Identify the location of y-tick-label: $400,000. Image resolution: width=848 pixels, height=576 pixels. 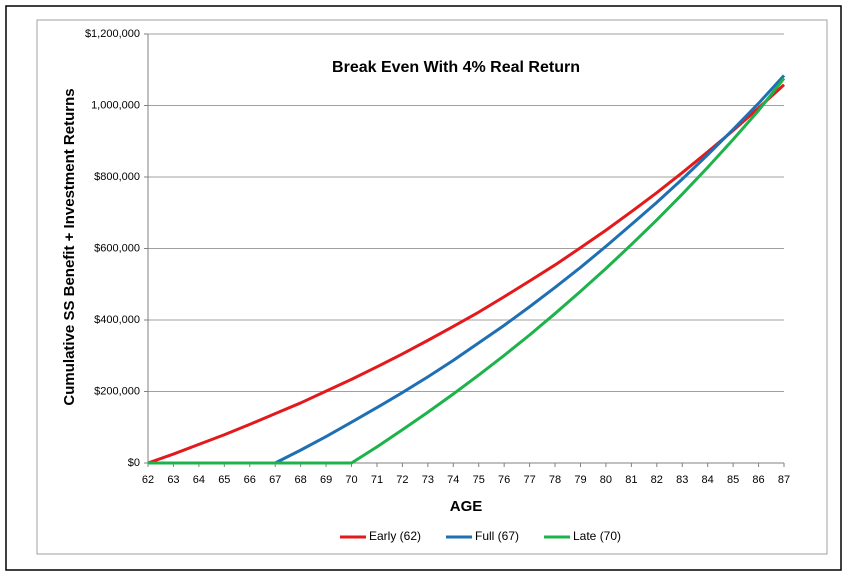
(117, 320).